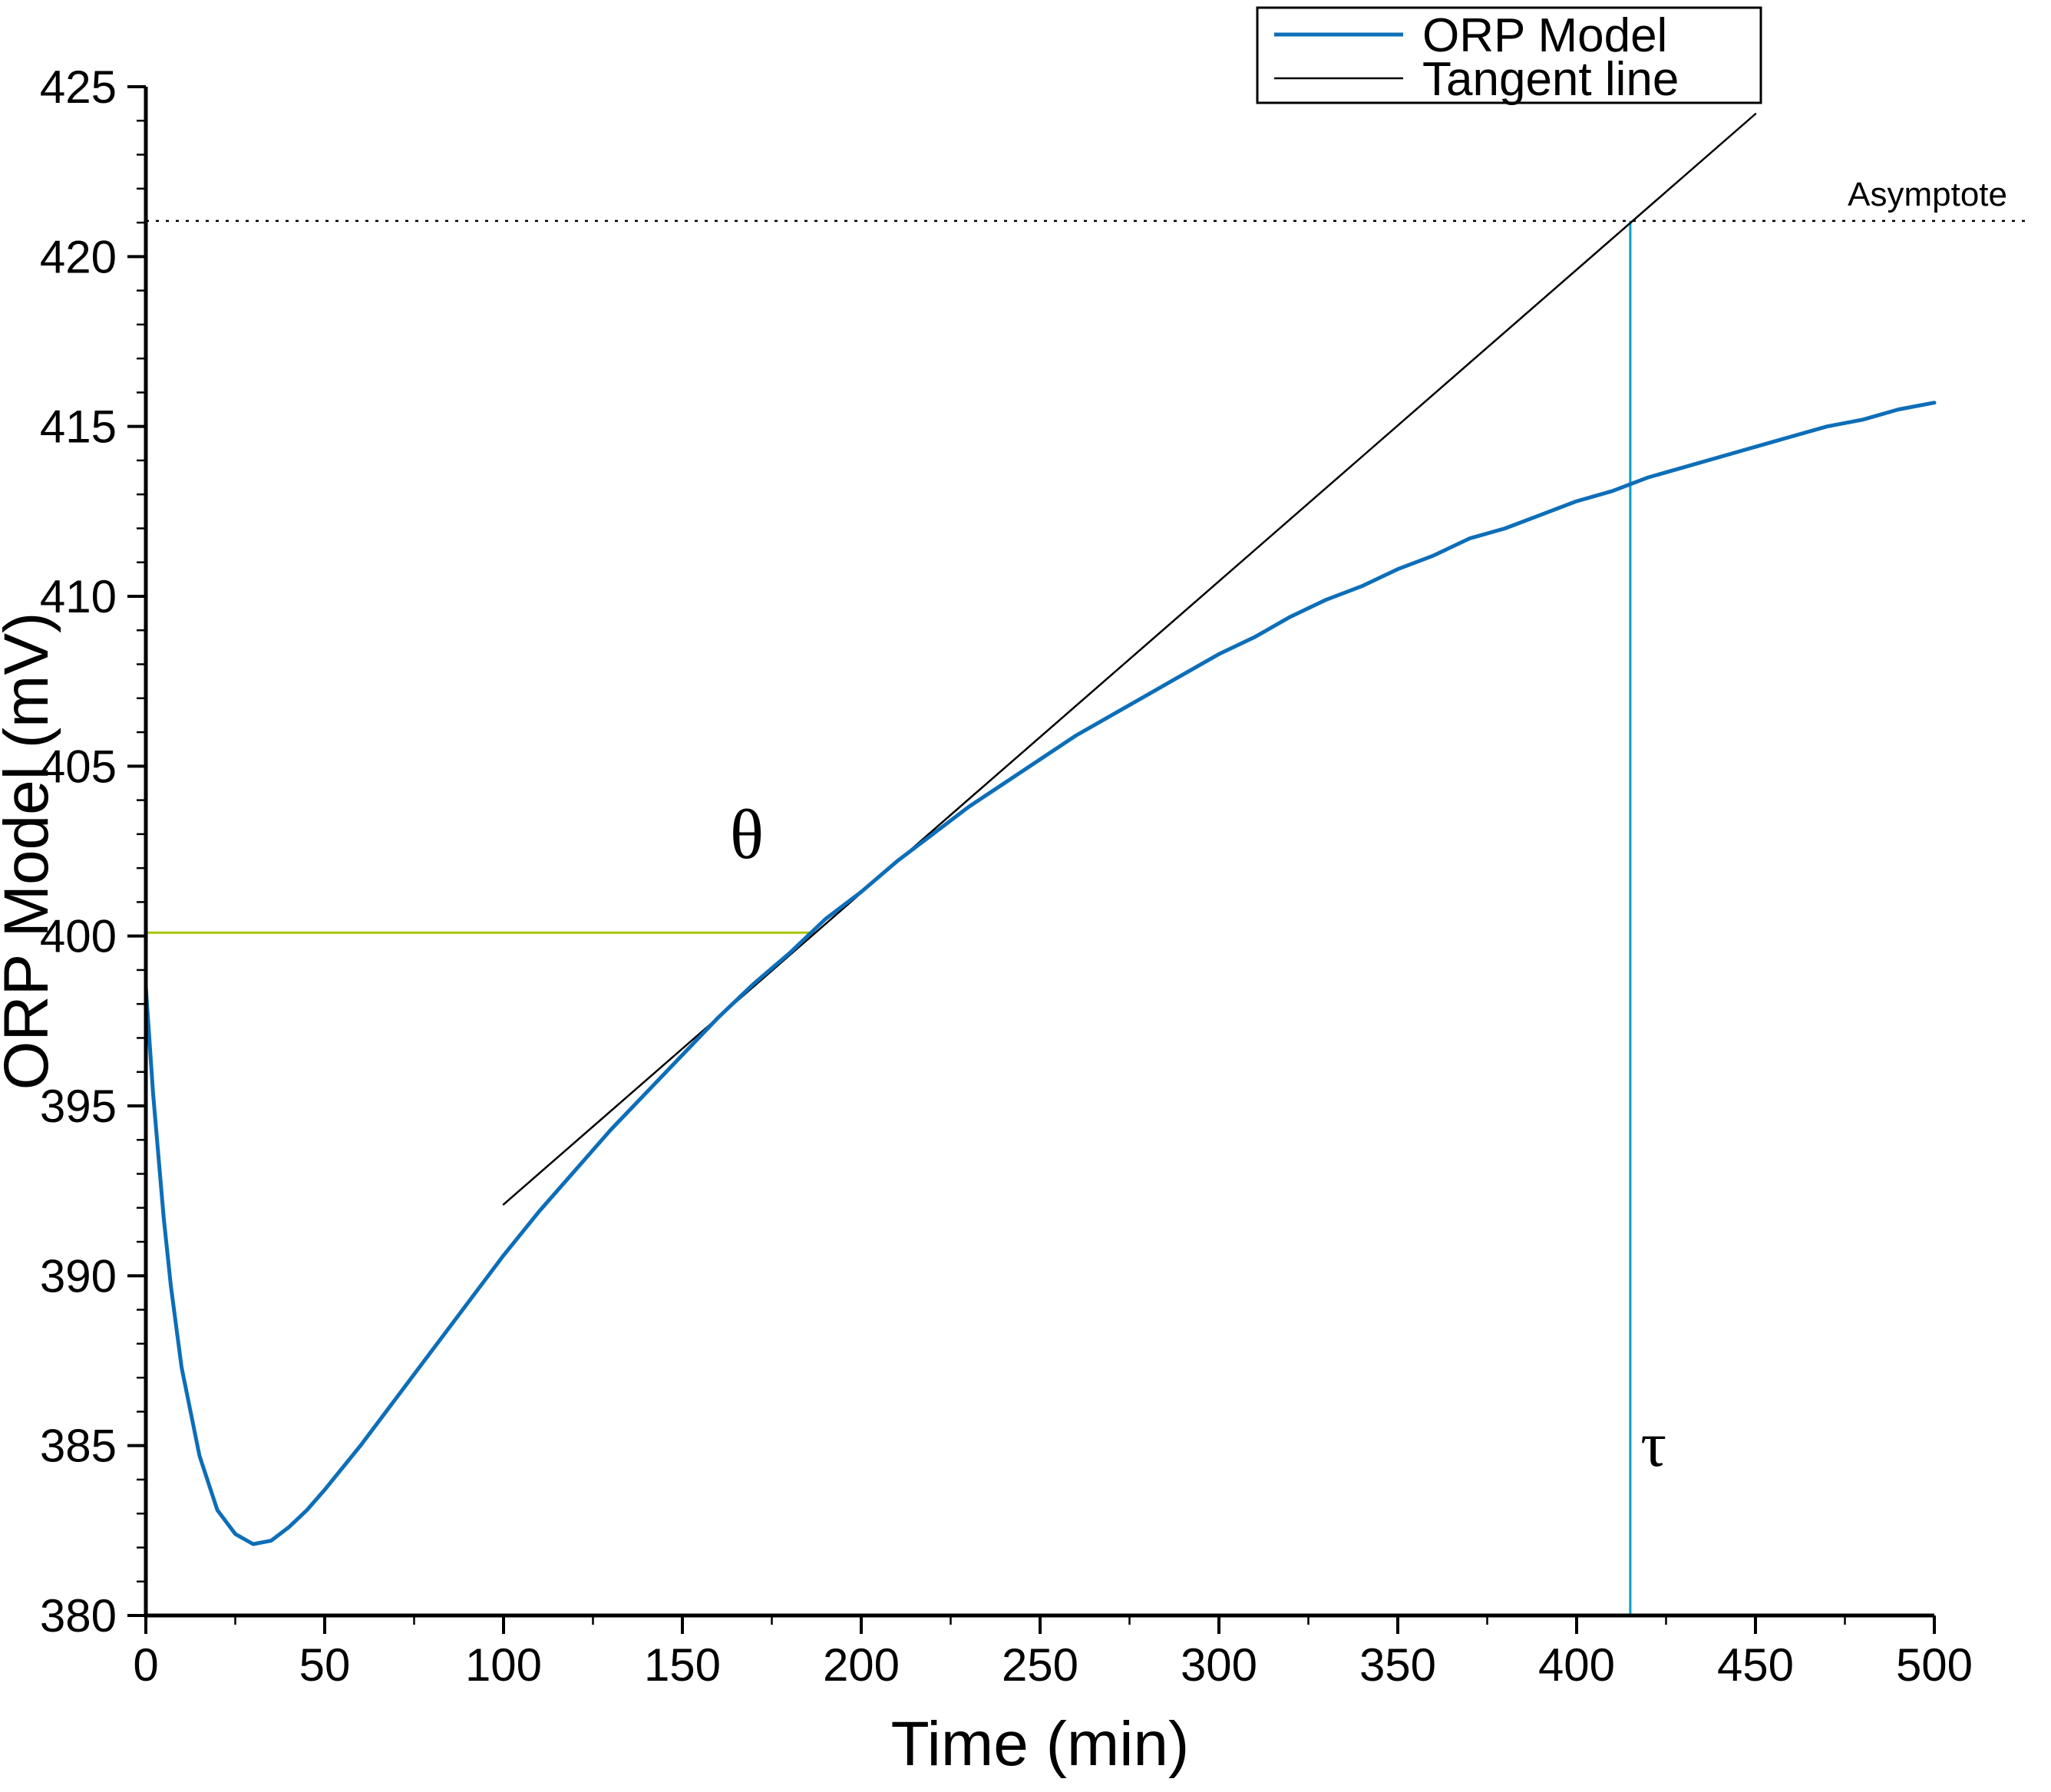 The height and width of the screenshot is (1792, 2051). What do you see at coordinates (145, 1665) in the screenshot?
I see `x-tick-label: 0` at bounding box center [145, 1665].